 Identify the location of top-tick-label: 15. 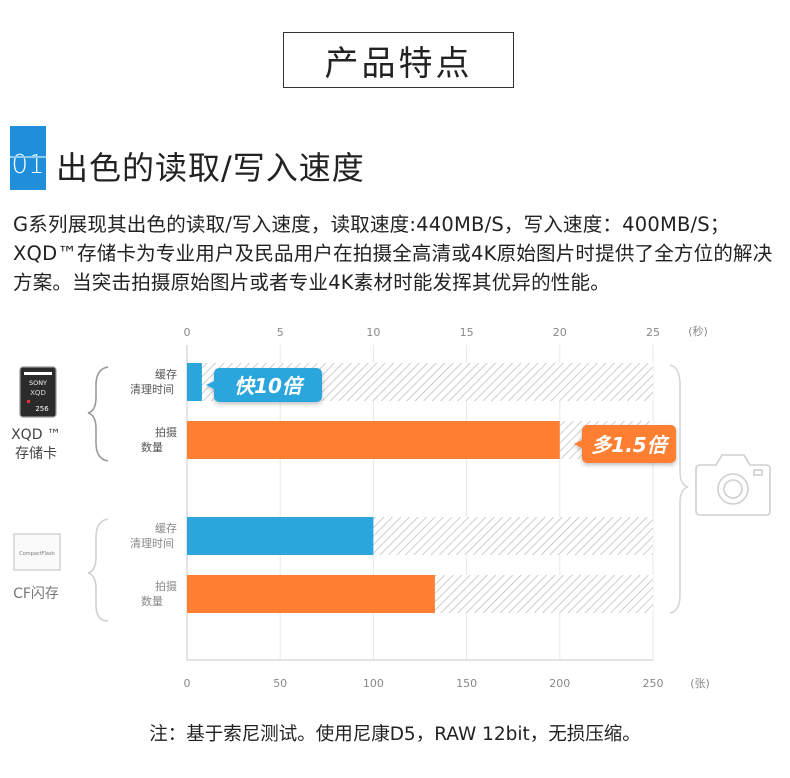
(467, 332).